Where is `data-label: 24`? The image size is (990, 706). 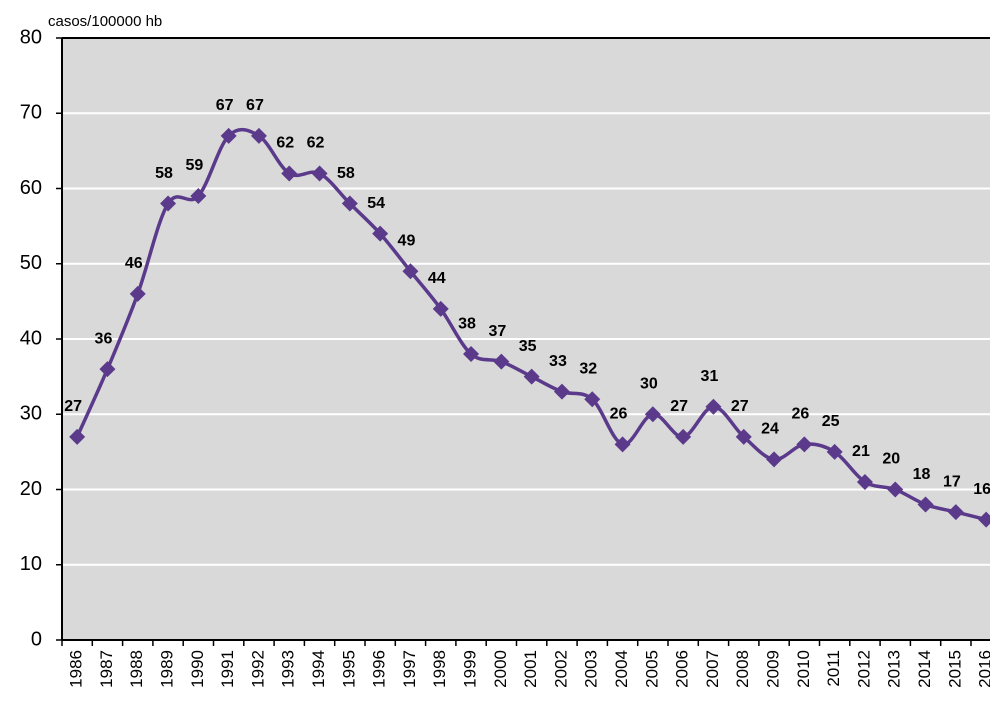
data-label: 24 is located at coordinates (770, 429).